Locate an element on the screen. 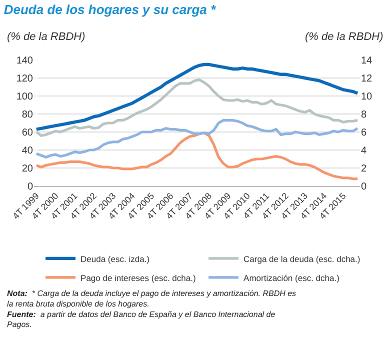 The height and width of the screenshot is (338, 386). text: Nota: * Carga de la deuda incluye el pago de intereses y amortización. RBDH es la renta bruta disponible de los hogares. is located at coordinates (151, 298).